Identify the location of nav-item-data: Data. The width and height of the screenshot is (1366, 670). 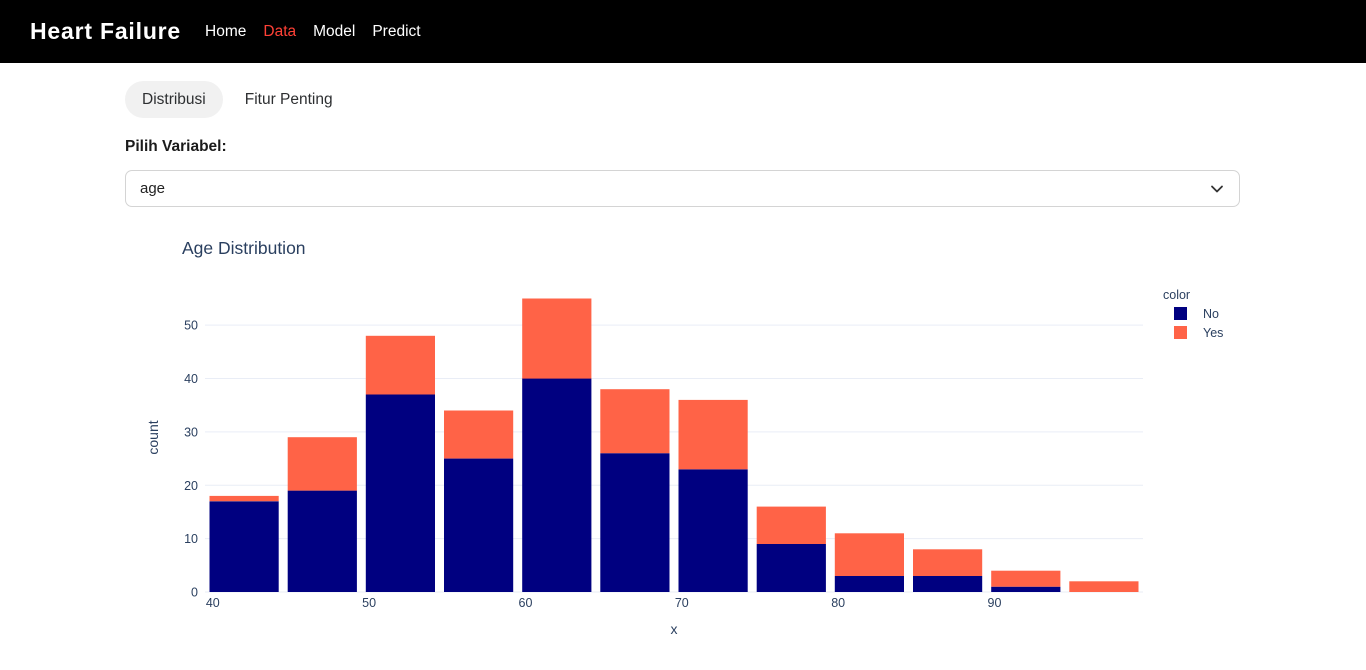
(280, 31).